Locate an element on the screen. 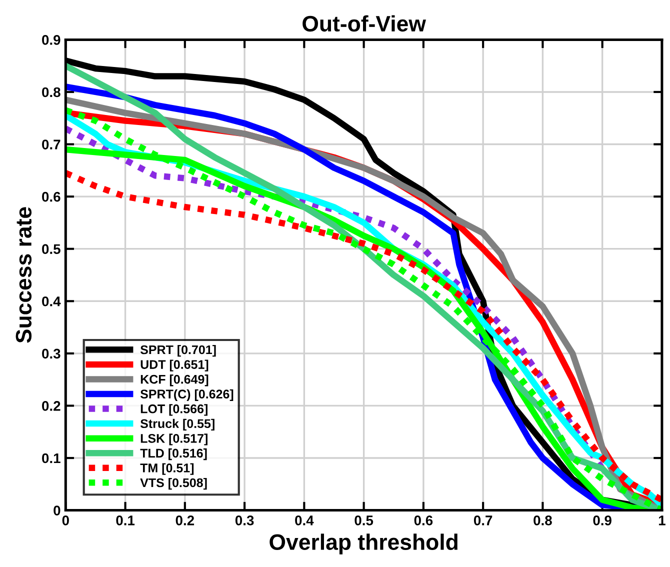  y-tick-label: 0 is located at coordinates (57, 511).